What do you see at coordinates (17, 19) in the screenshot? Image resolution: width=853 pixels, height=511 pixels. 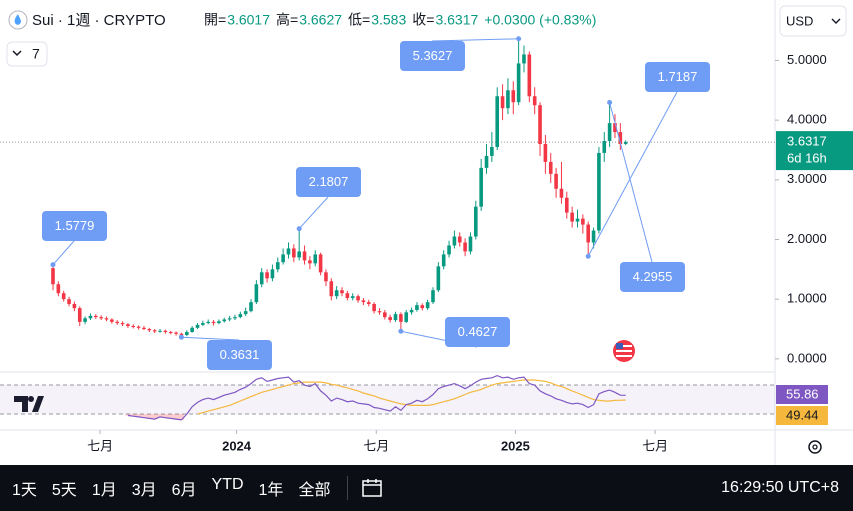 I see `symbol-icon-drop` at bounding box center [17, 19].